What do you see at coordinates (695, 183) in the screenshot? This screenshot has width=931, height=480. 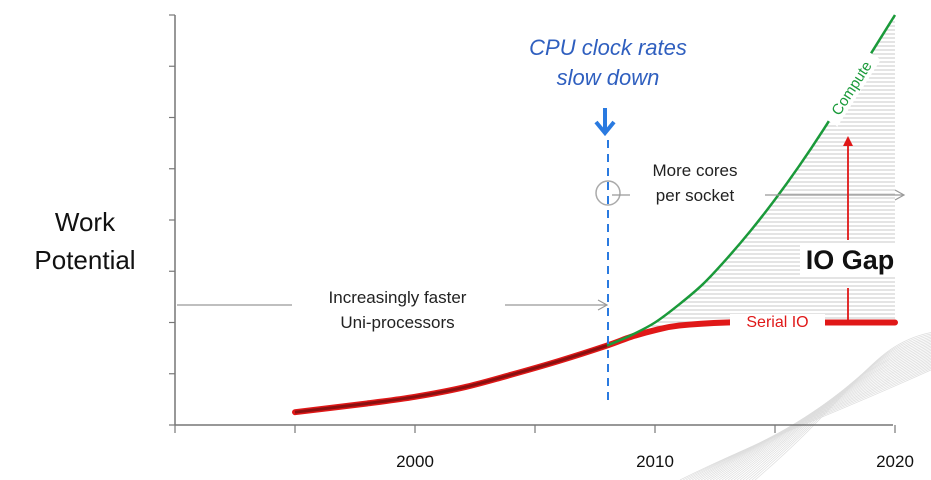 I see `more-cores-label: More cores per socket` at bounding box center [695, 183].